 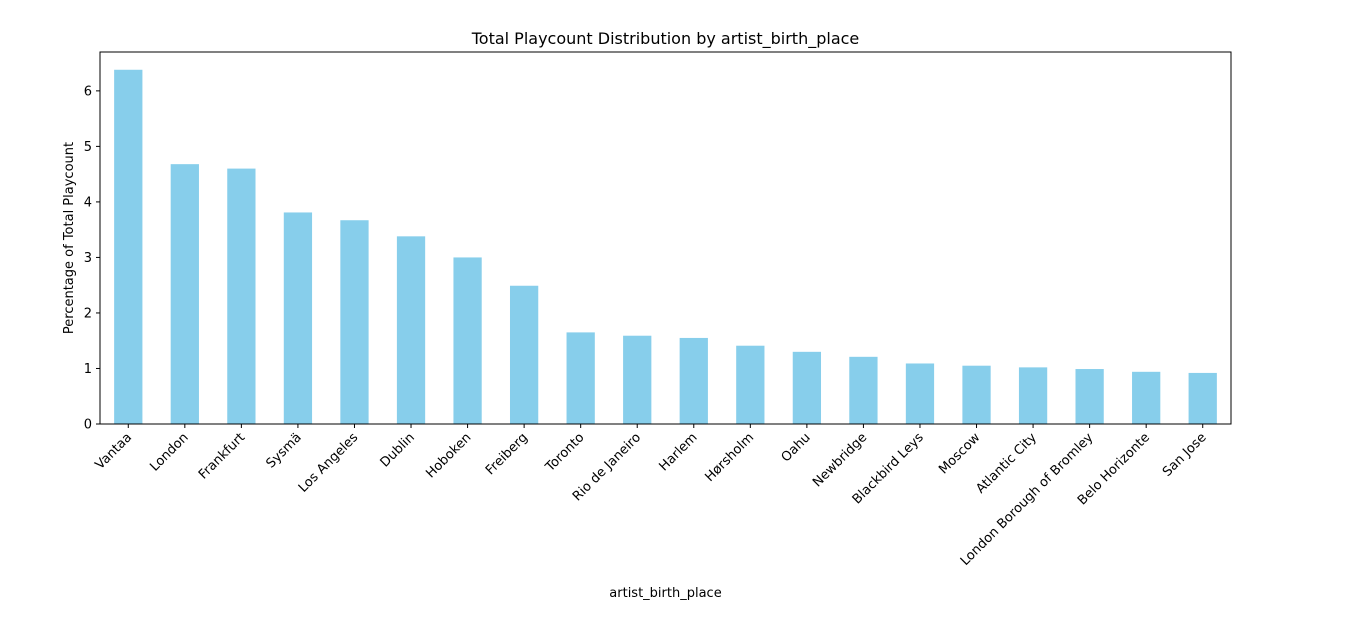 What do you see at coordinates (222, 456) in the screenshot?
I see `x-tick-label: Frankfurt` at bounding box center [222, 456].